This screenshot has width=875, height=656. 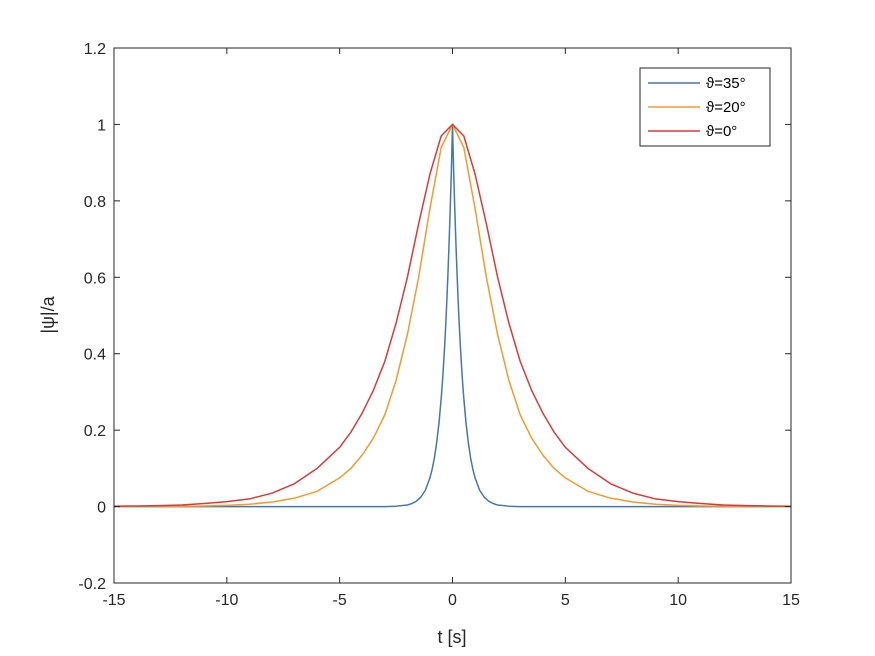 What do you see at coordinates (101, 508) in the screenshot?
I see `y-tick-label: 0` at bounding box center [101, 508].